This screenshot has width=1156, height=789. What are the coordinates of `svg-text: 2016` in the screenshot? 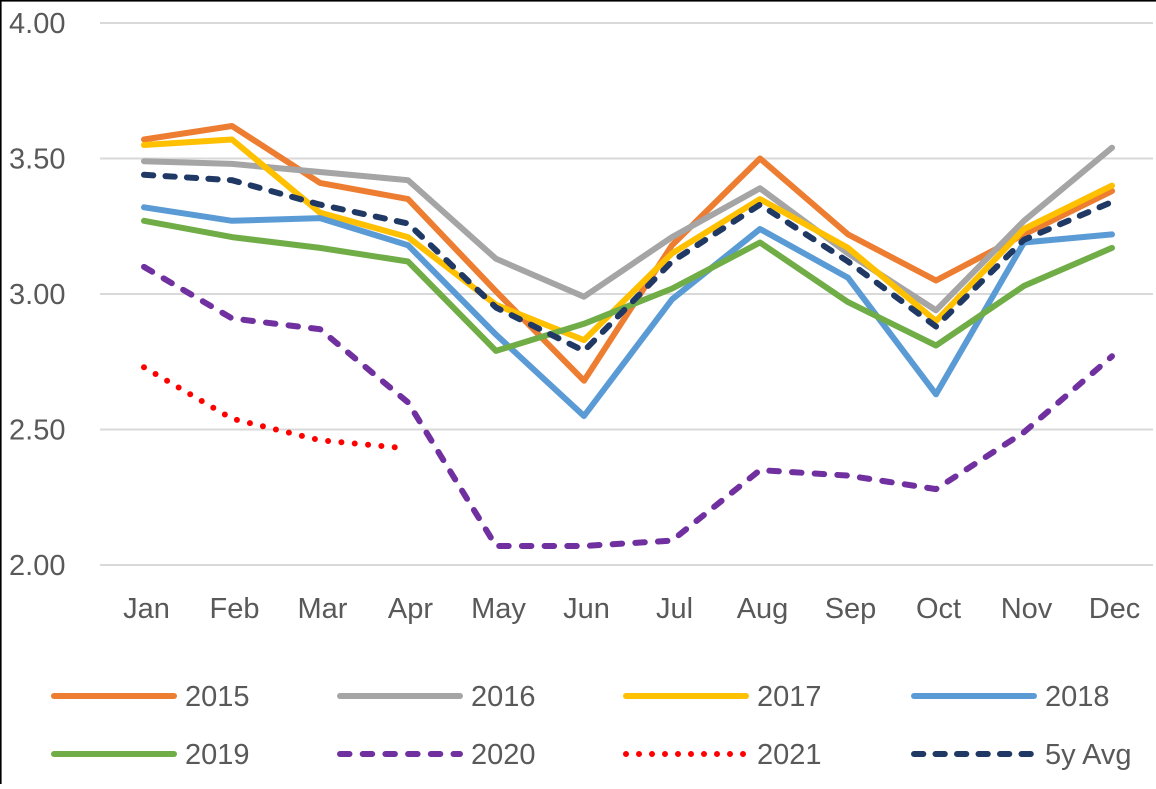 It's located at (503, 697).